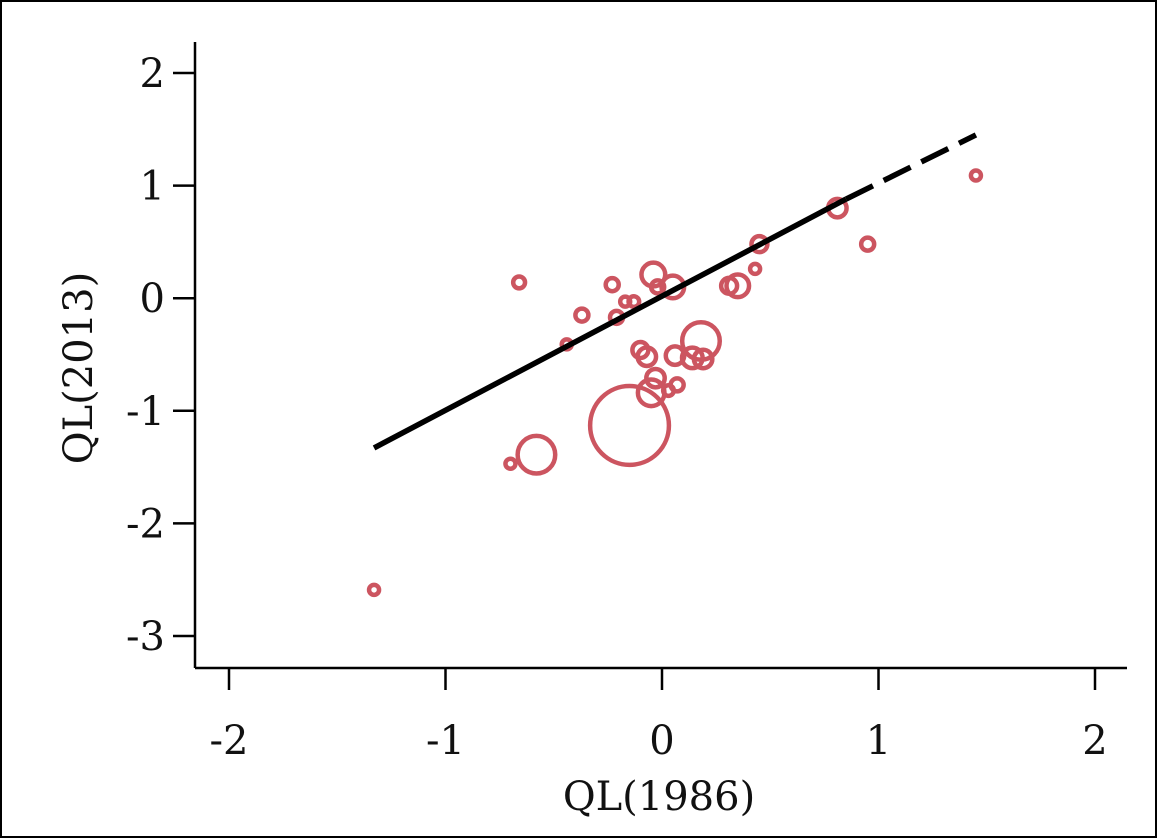 The image size is (1157, 840). Describe the element at coordinates (911, 167) in the screenshot. I see `fit-line-dashed` at that location.